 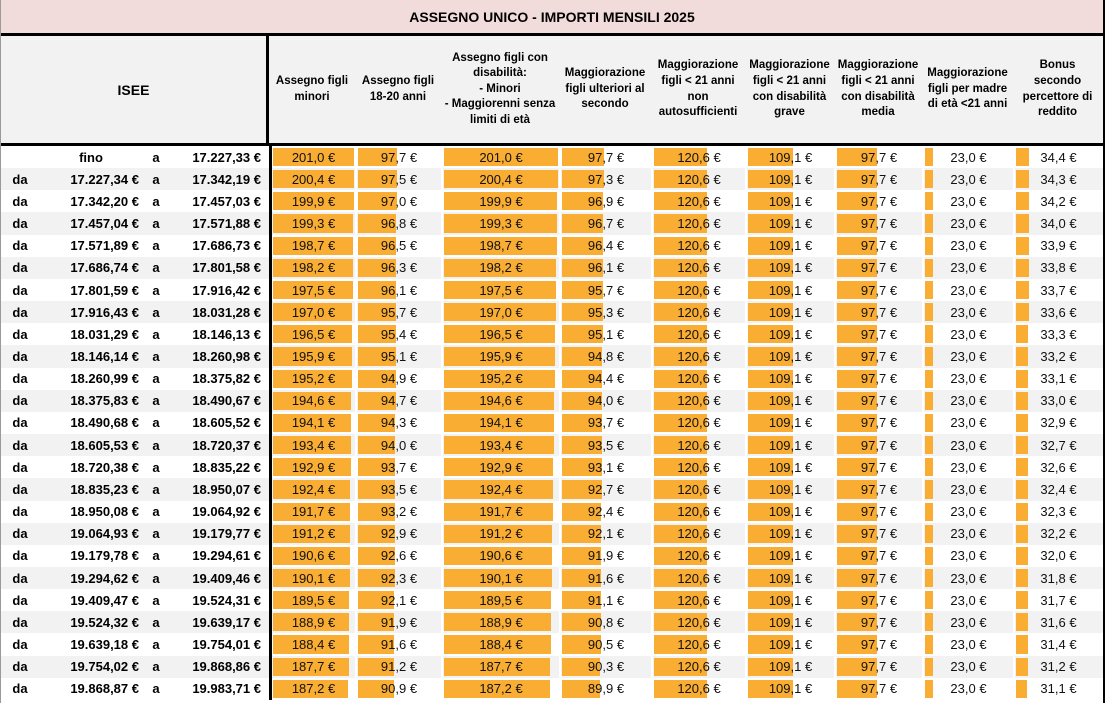 I want to click on value-cell: 94,9 €, so click(x=398, y=378).